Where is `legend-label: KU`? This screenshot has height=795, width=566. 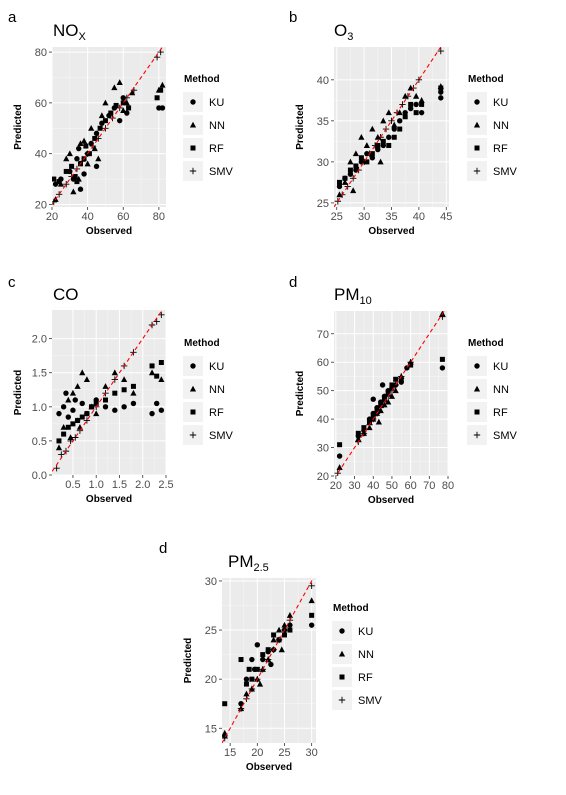
legend-label: KU is located at coordinates (500, 103).